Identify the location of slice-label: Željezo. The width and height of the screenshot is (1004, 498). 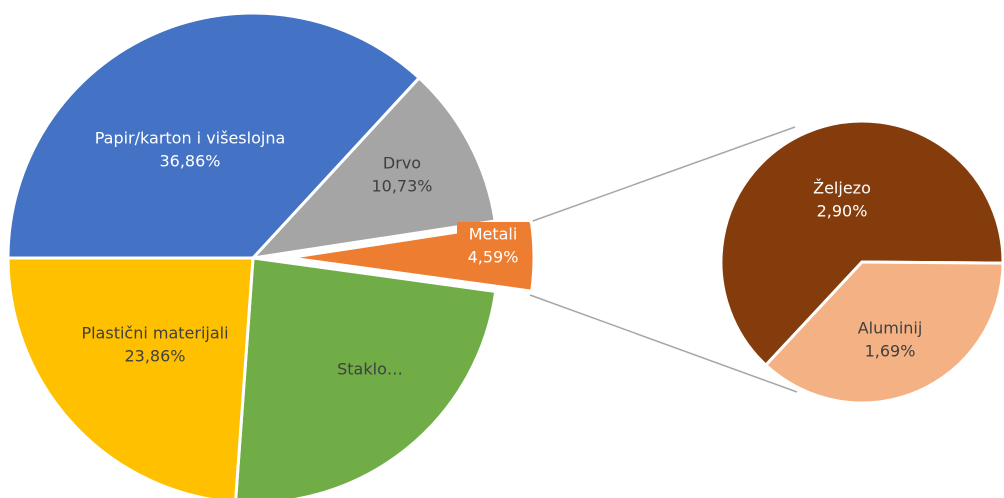
(842, 188).